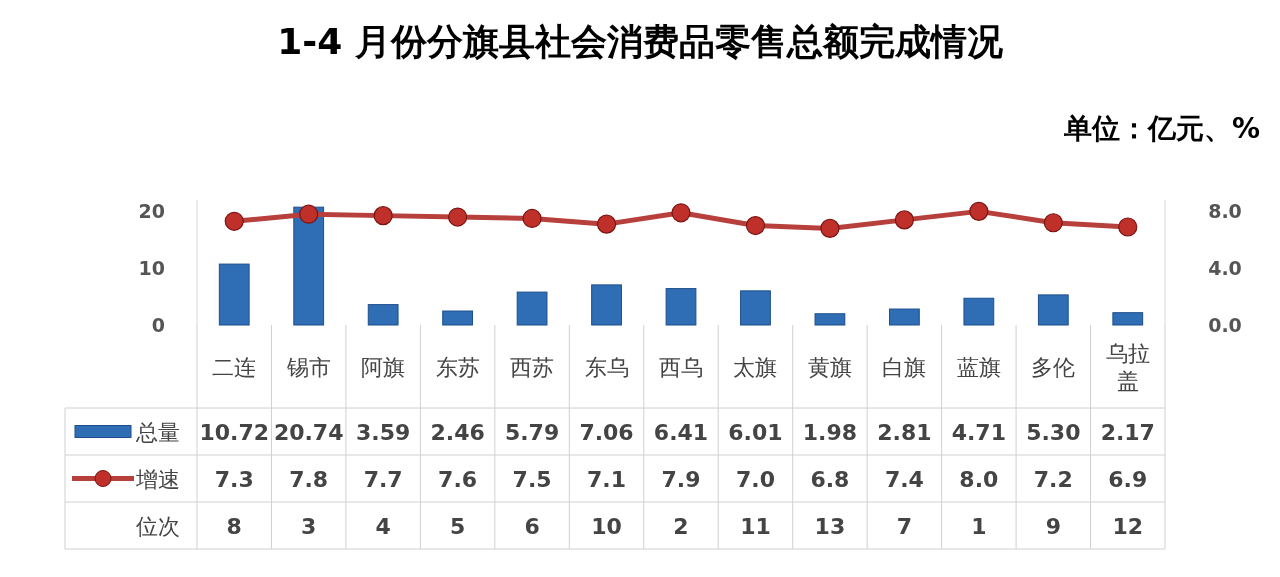 This screenshot has width=1280, height=577. What do you see at coordinates (904, 526) in the screenshot?
I see `text: 7` at bounding box center [904, 526].